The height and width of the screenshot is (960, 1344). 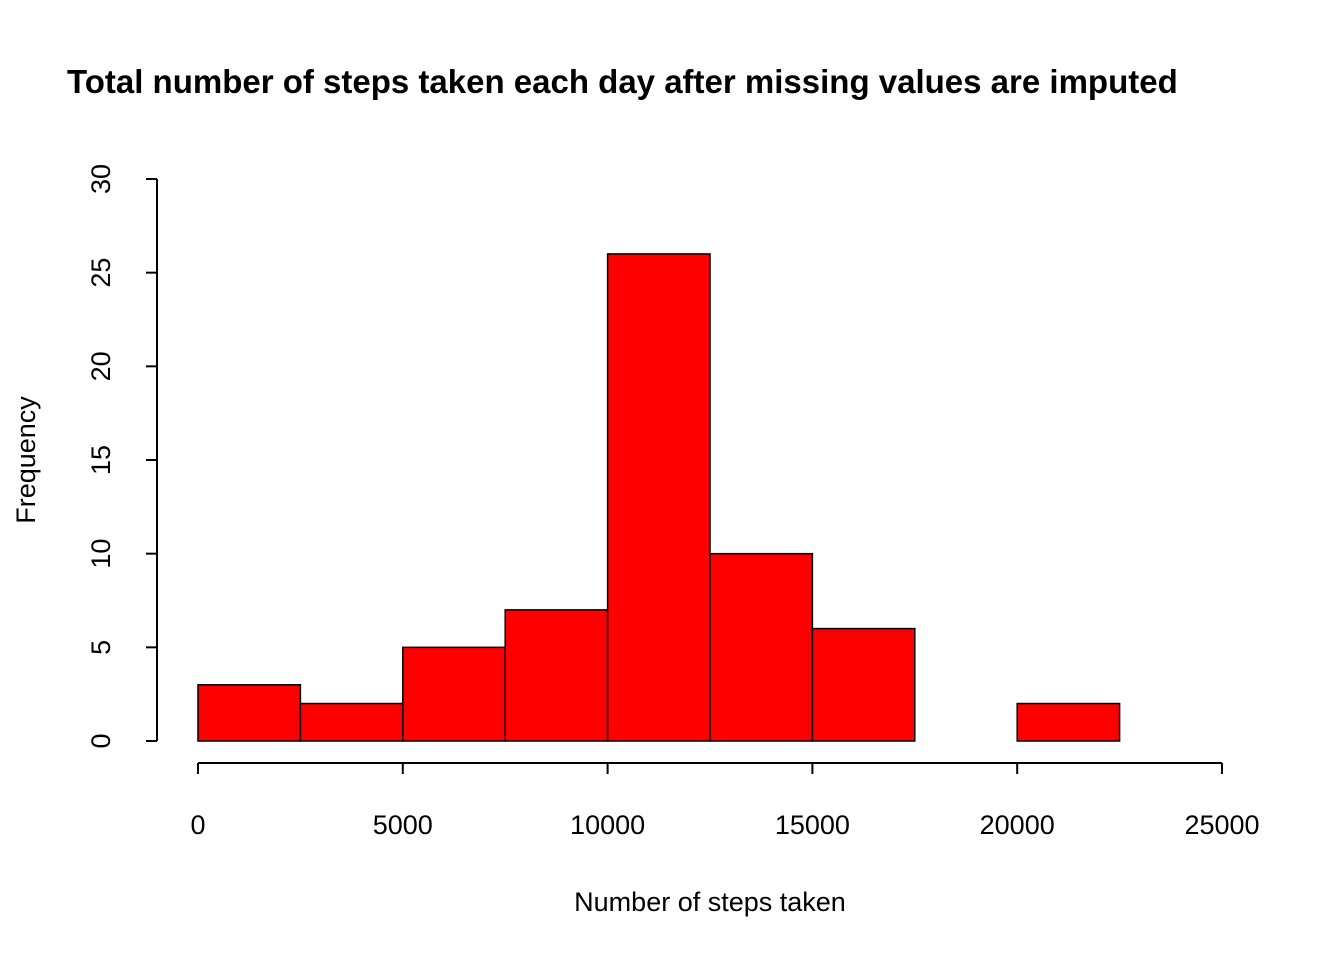 What do you see at coordinates (122, 456) in the screenshot?
I see `y-axis: 0 5 10 15 20 25 30` at bounding box center [122, 456].